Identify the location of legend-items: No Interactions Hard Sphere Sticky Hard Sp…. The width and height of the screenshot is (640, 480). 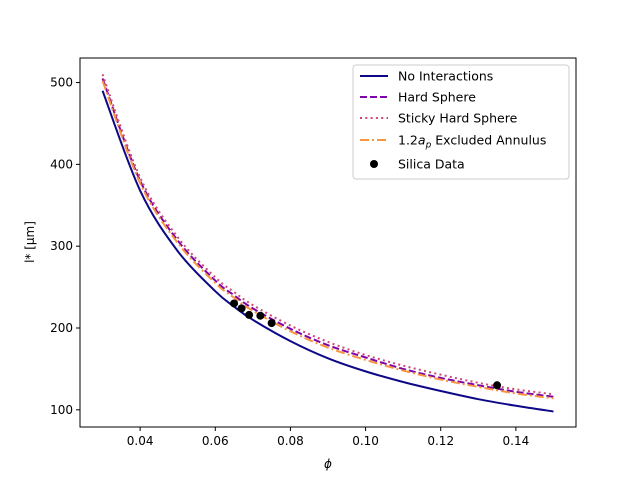
(453, 120).